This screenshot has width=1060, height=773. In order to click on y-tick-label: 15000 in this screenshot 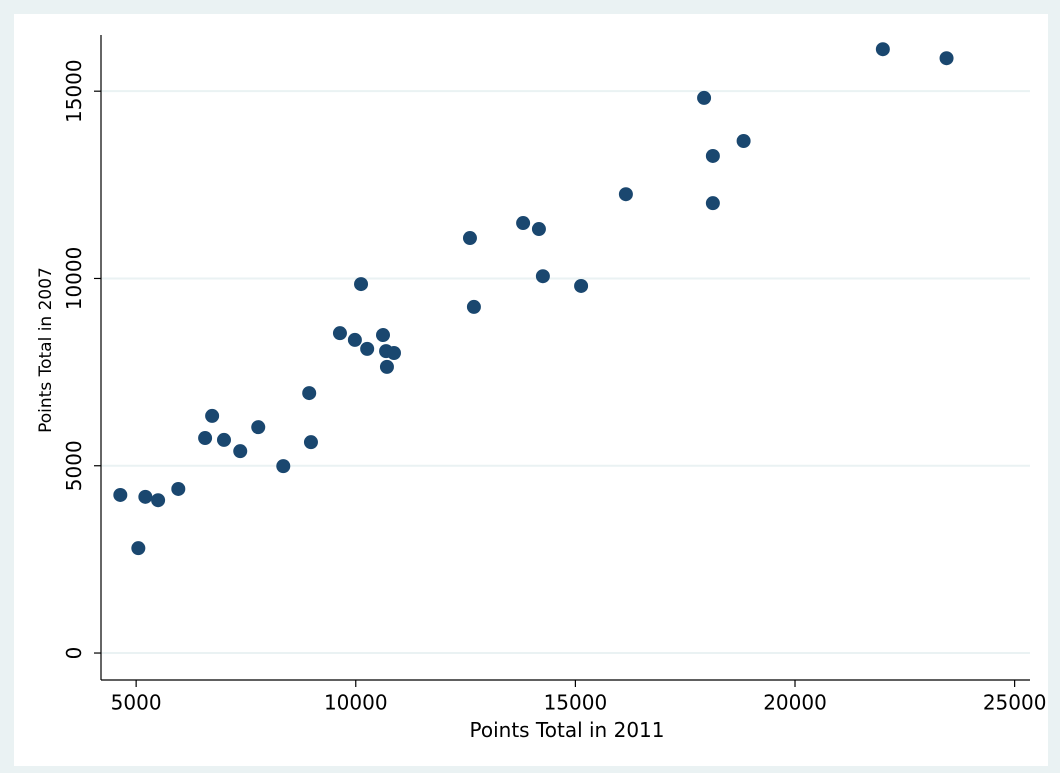, I will do `click(74, 91)`.